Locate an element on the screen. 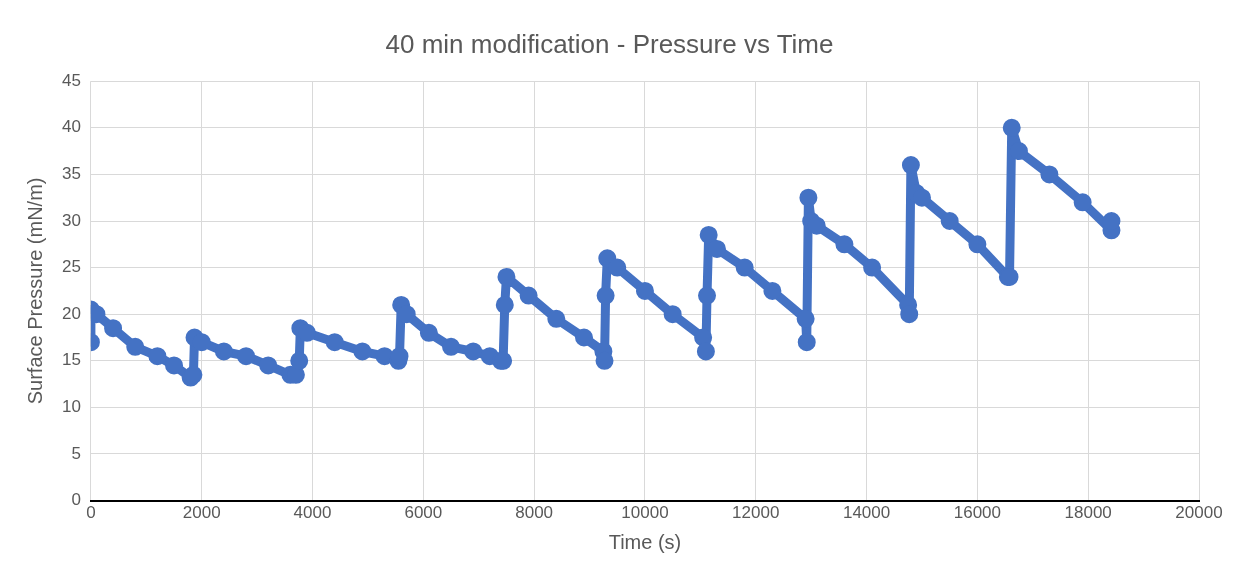 This screenshot has width=1259, height=579. y-tick-label: 10 is located at coordinates (71, 407).